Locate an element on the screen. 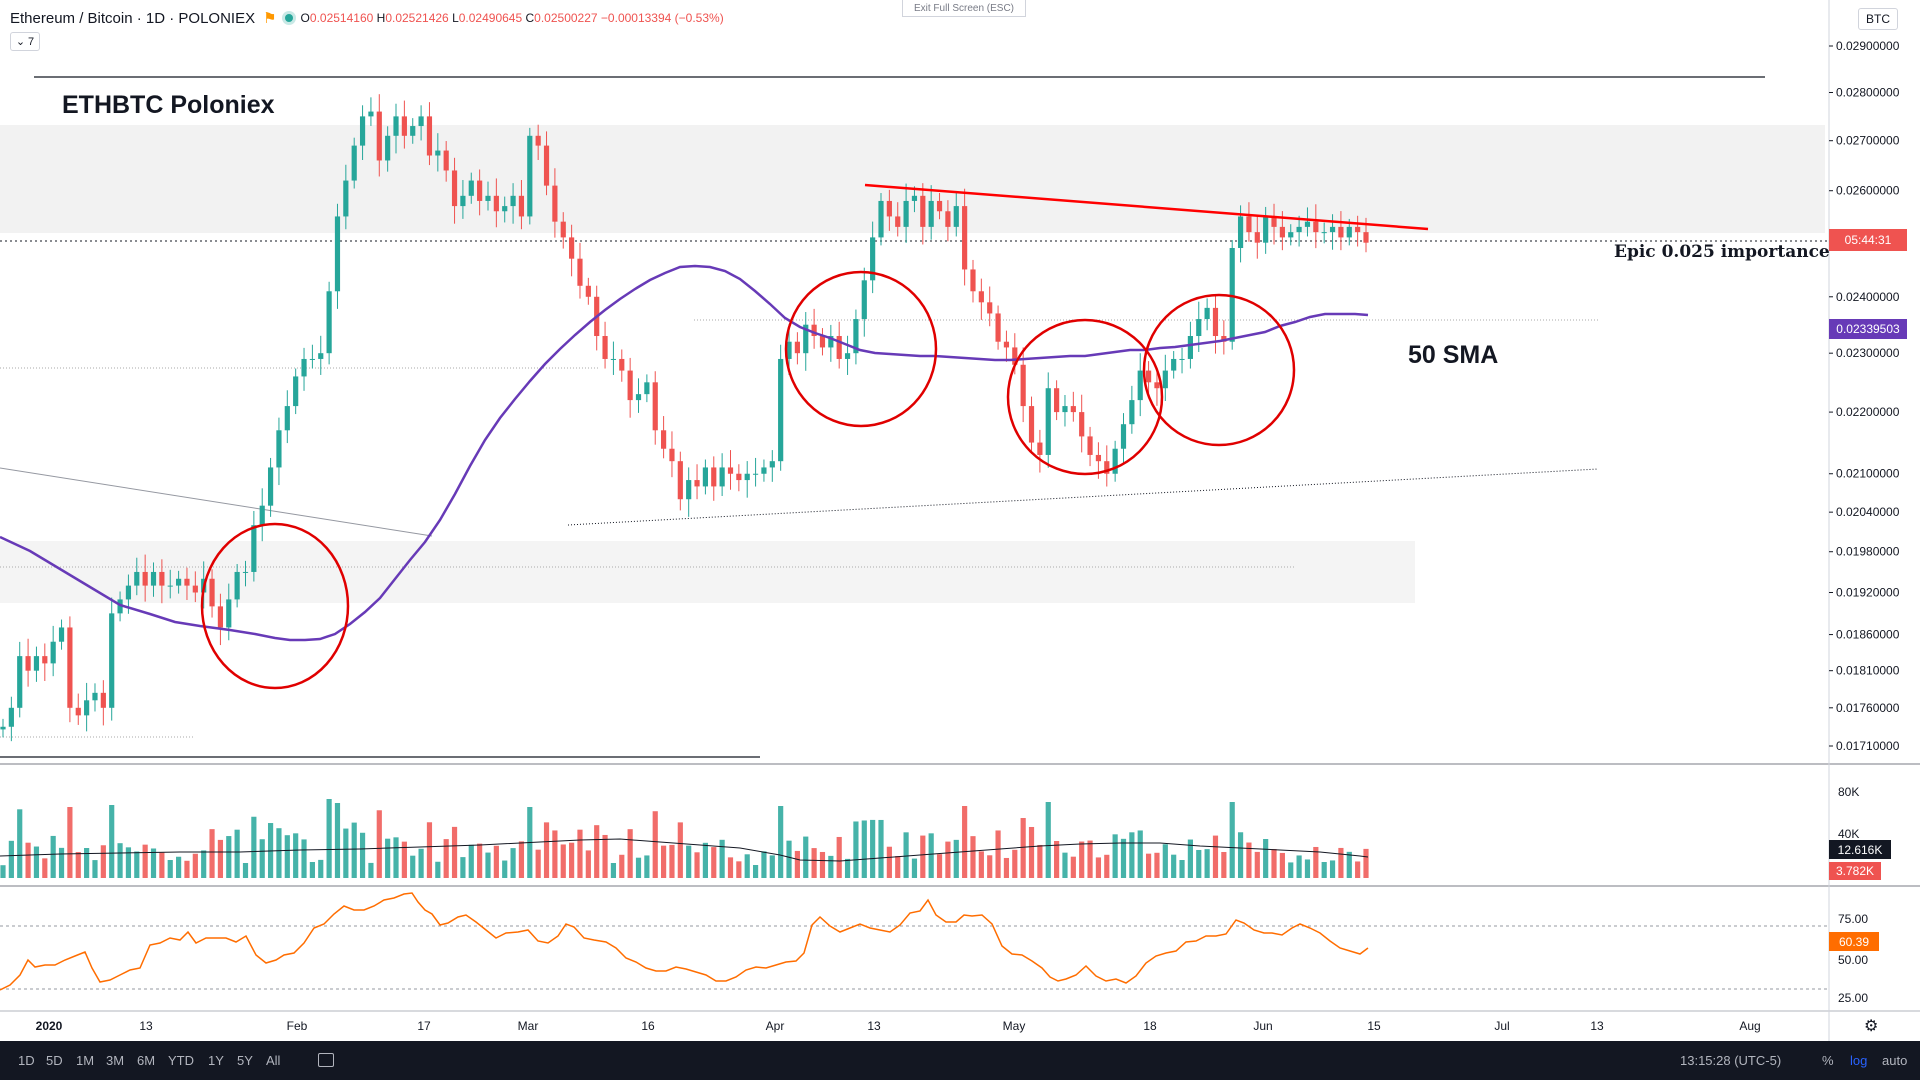  high-value: 0.02521426 is located at coordinates (417, 18).